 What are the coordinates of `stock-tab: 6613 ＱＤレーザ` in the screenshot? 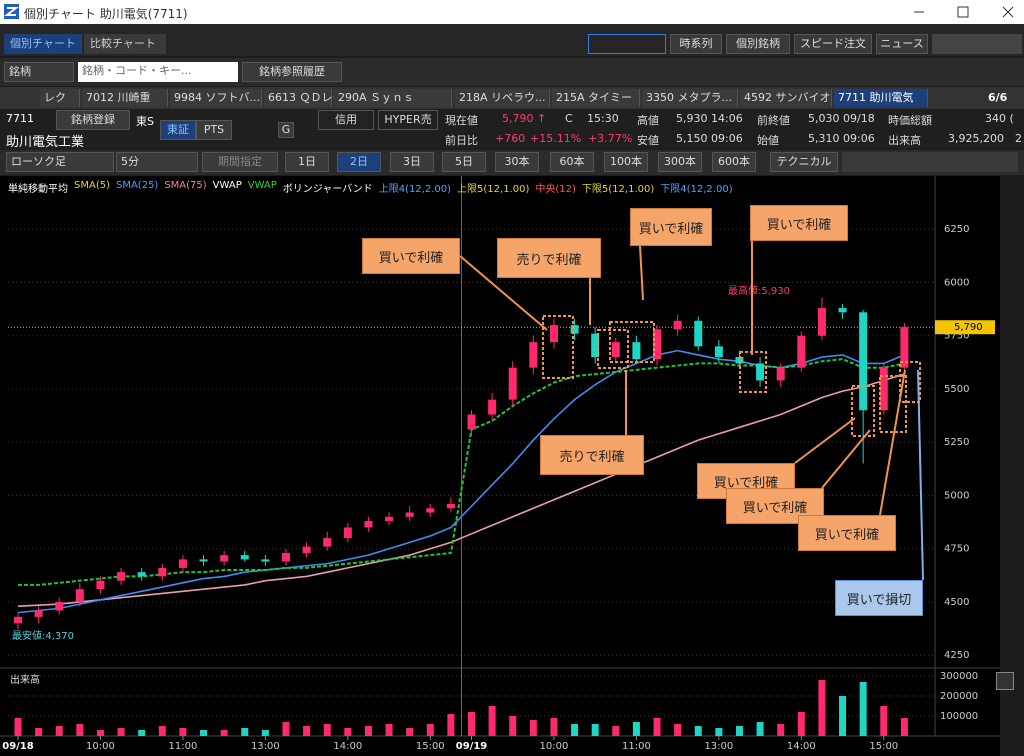 It's located at (309, 98).